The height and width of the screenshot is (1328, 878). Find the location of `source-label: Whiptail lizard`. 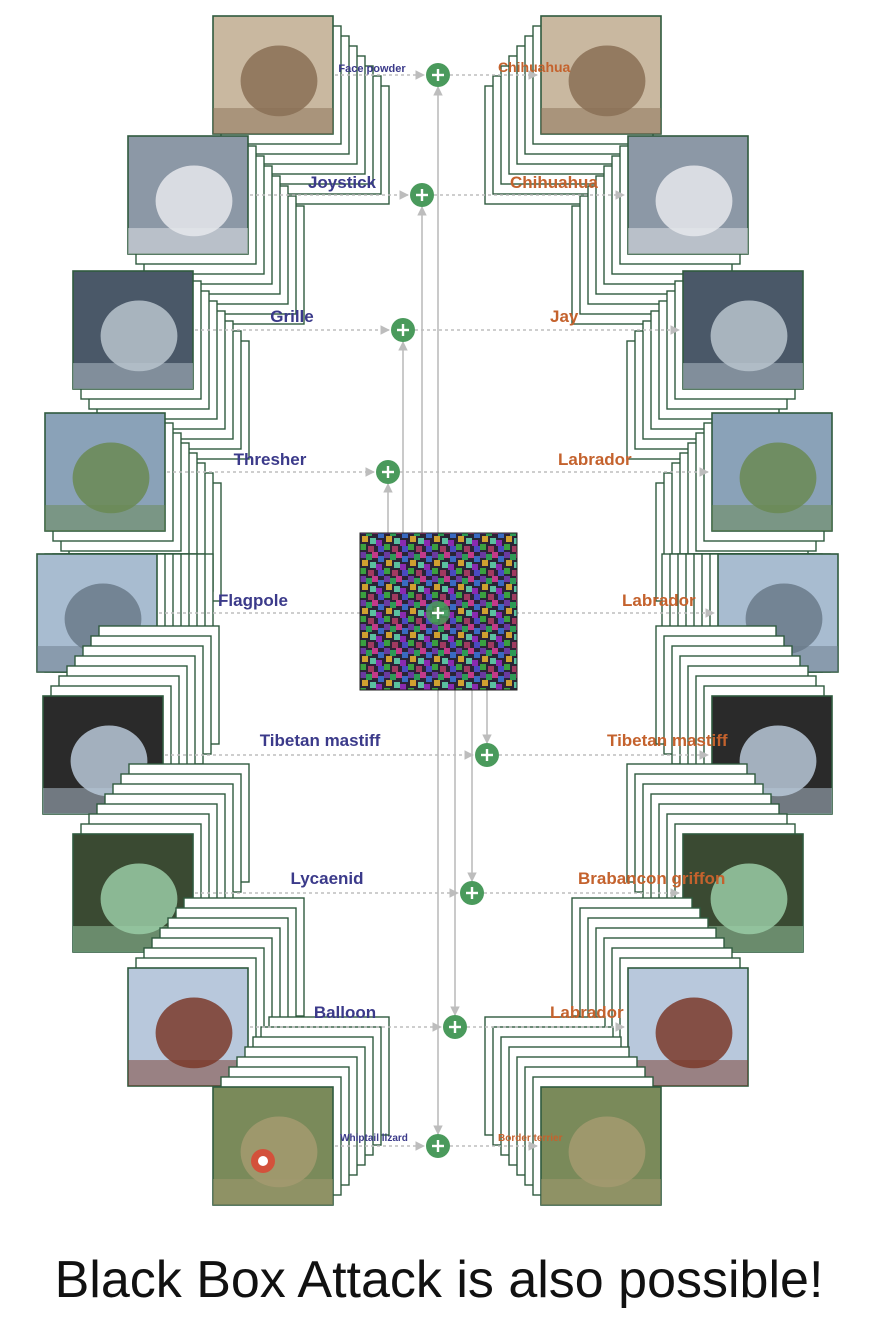

source-label: Whiptail lizard is located at coordinates (374, 1138).